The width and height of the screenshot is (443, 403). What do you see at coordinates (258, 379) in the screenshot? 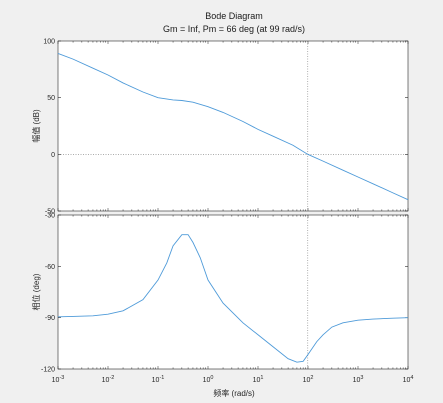
I see `xtick-label: 10¹` at bounding box center [258, 379].